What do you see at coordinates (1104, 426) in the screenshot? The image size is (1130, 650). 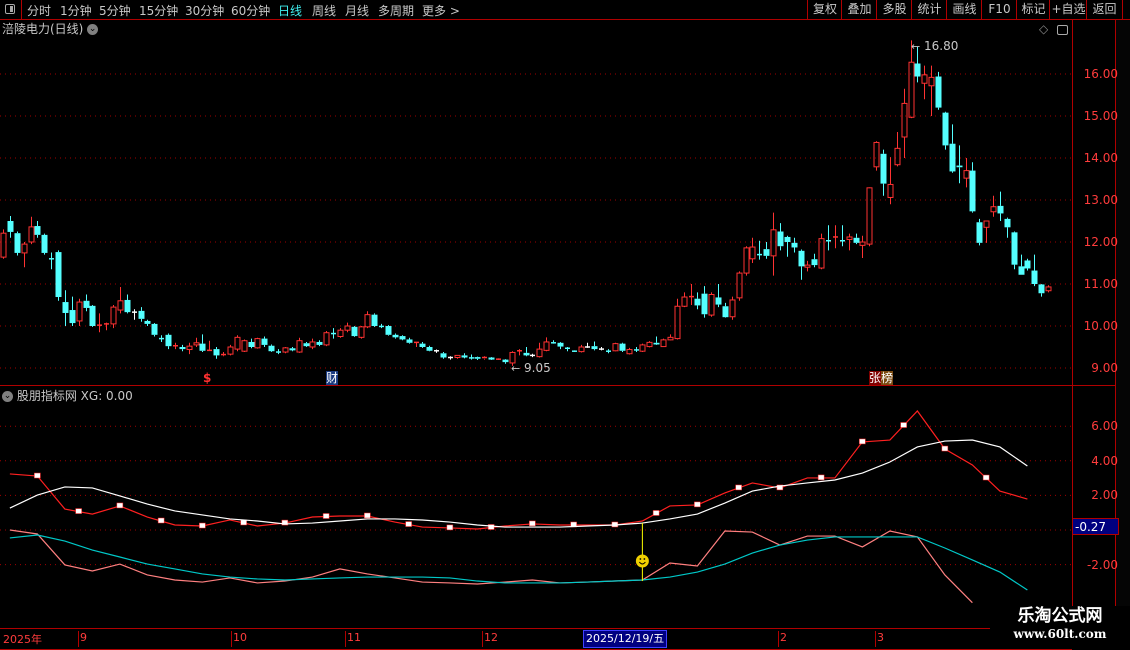 I see `indicator-tick: 6.00` at bounding box center [1104, 426].